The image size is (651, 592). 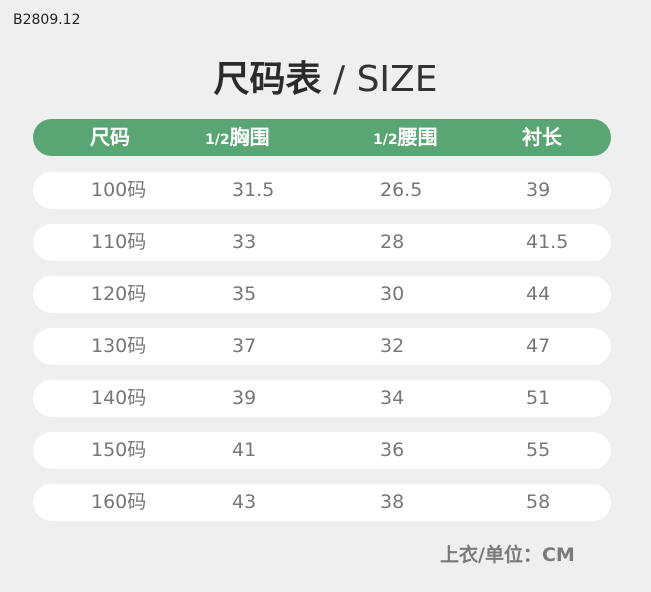 What do you see at coordinates (392, 294) in the screenshot?
I see `cell-waist: 30` at bounding box center [392, 294].